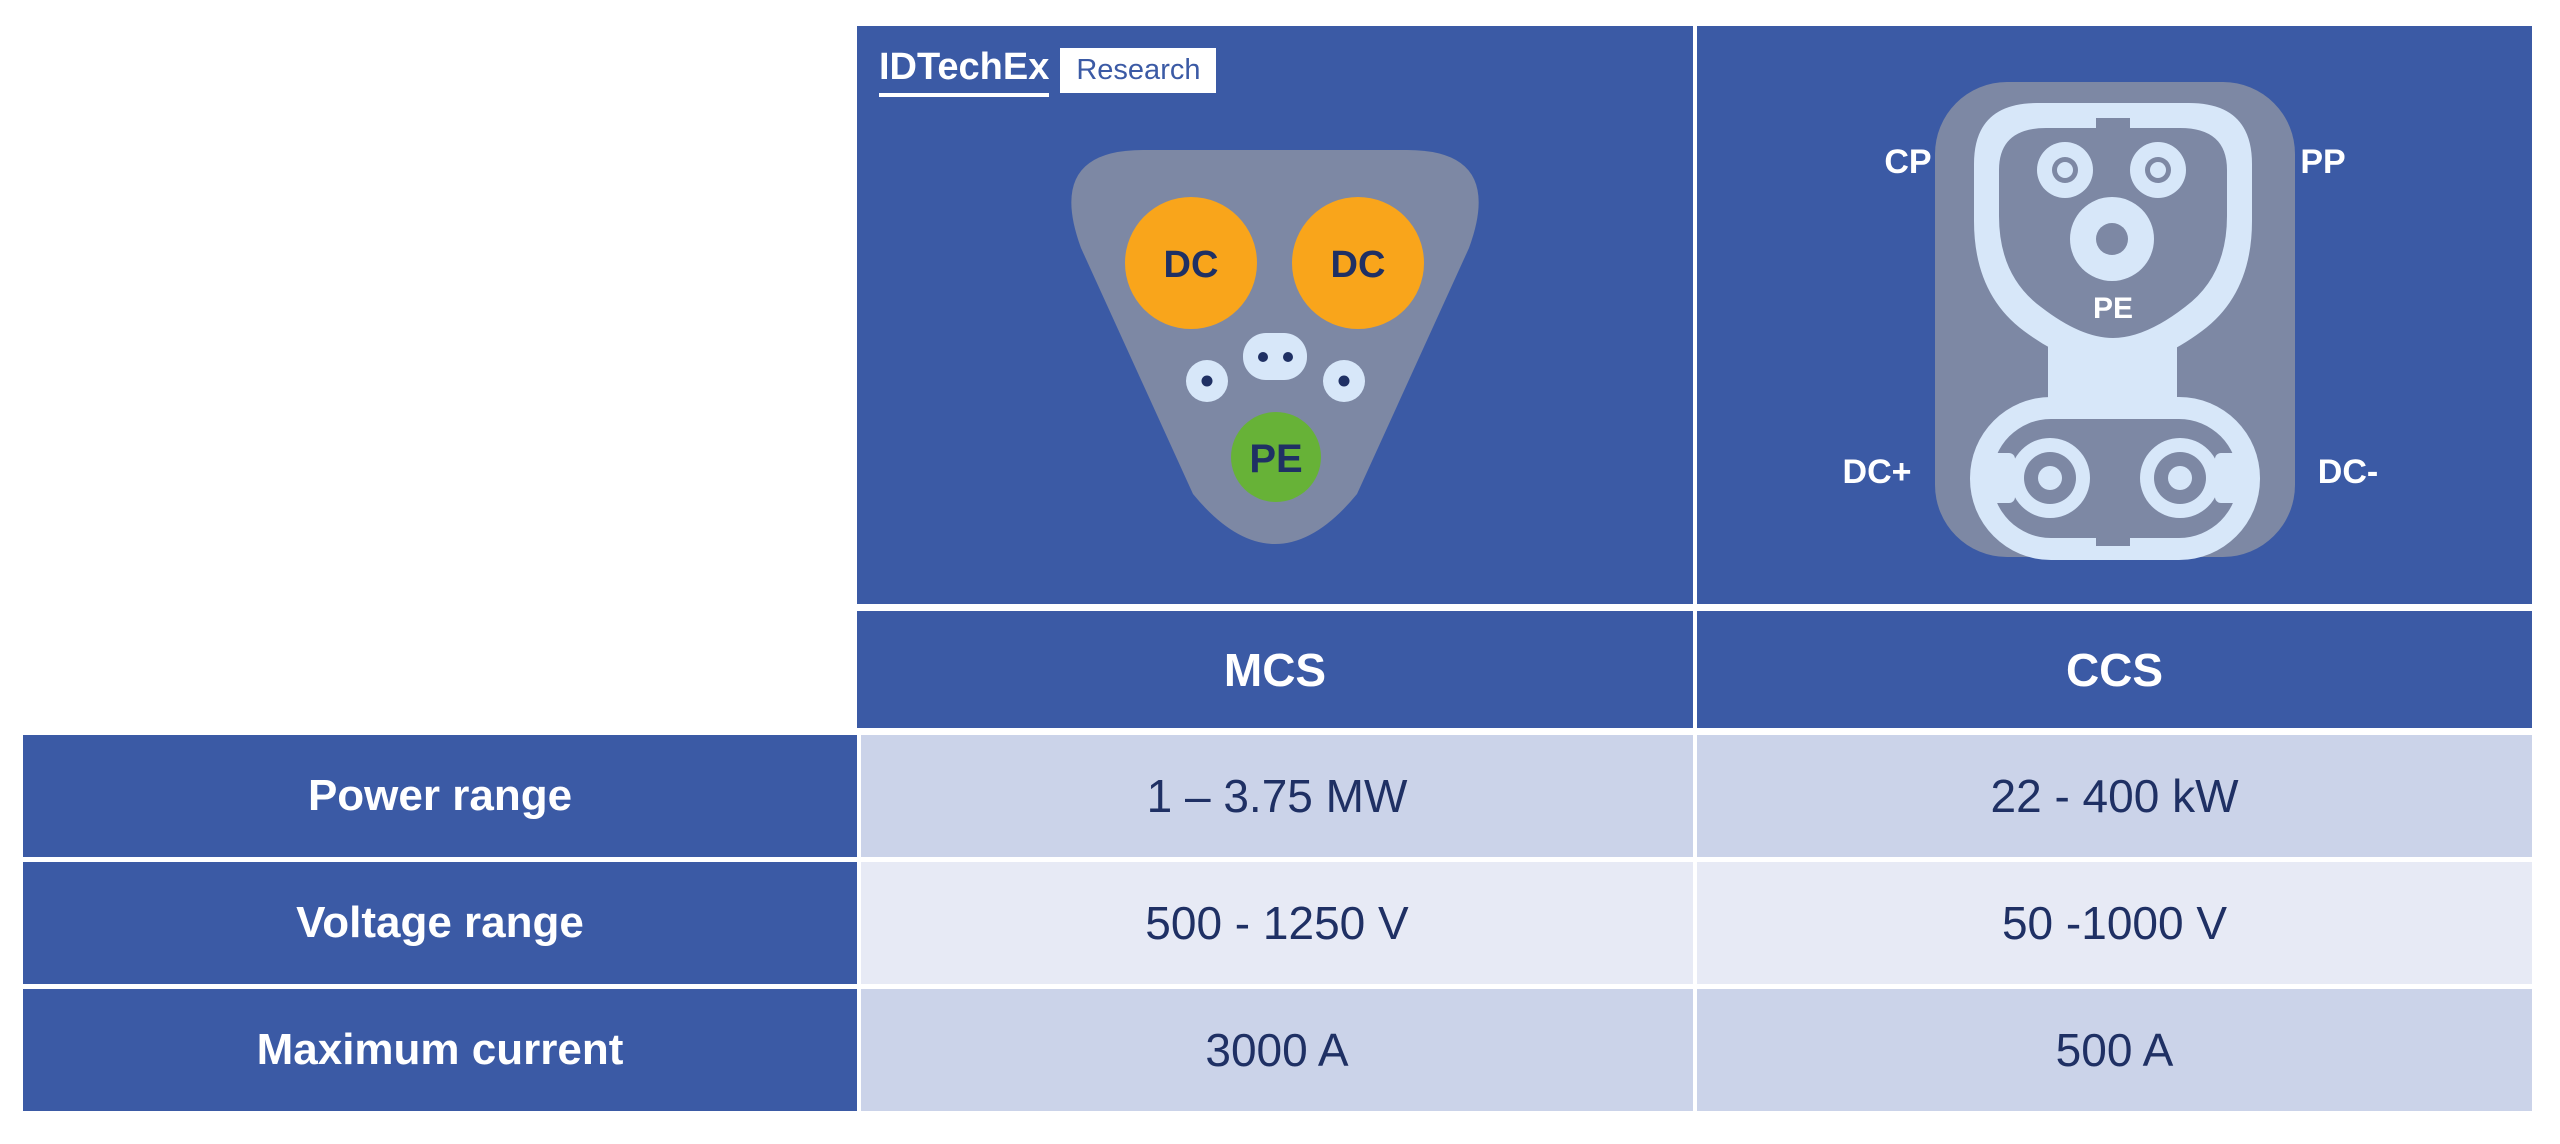 The width and height of the screenshot is (2560, 1144). What do you see at coordinates (2113, 536) in the screenshot?
I see `ccs-bottom-notch` at bounding box center [2113, 536].